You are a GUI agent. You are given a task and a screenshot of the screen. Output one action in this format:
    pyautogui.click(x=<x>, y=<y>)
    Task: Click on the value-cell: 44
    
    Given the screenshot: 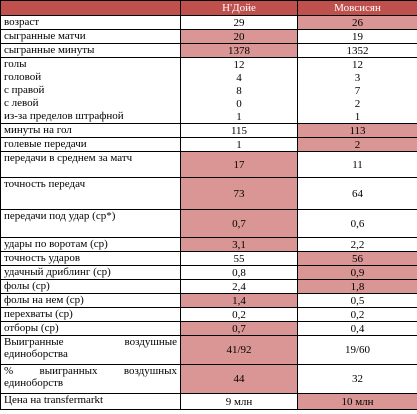 What is the action you would take?
    pyautogui.click(x=239, y=379)
    